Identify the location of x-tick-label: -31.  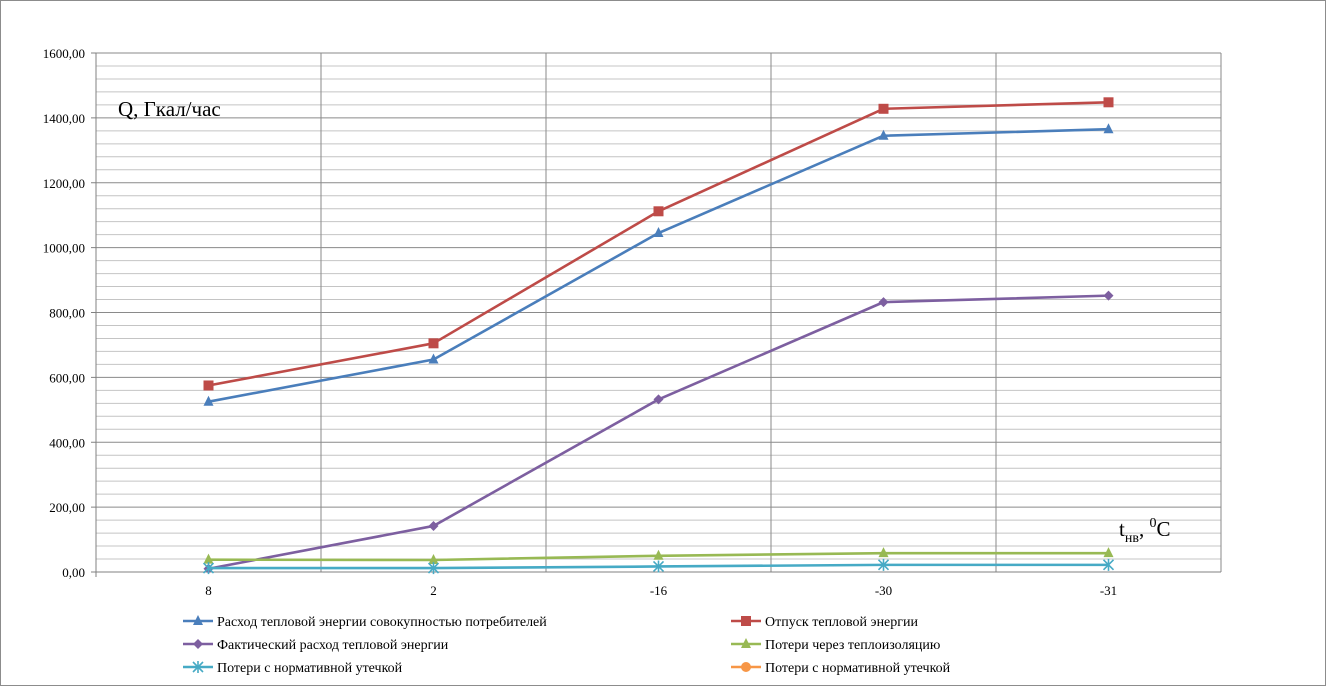
(1108, 590).